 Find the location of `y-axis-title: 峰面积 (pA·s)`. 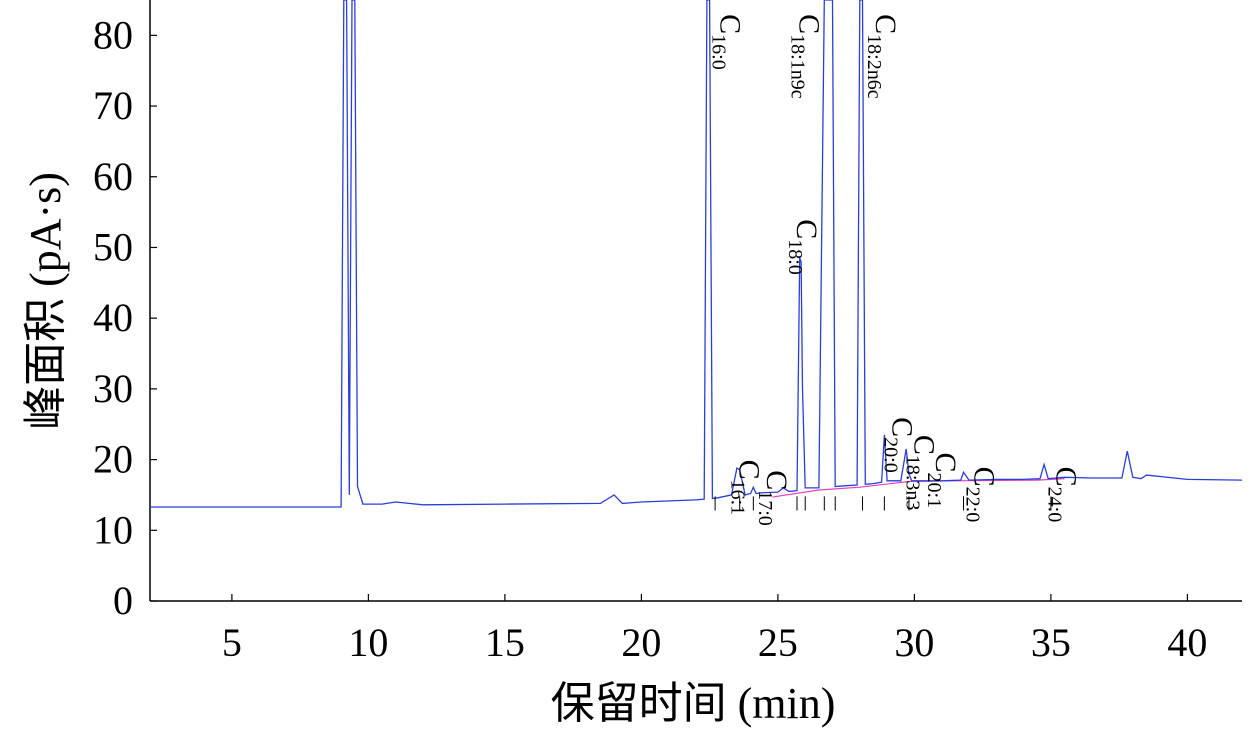

y-axis-title: 峰面积 (pA·s) is located at coordinates (45, 301).